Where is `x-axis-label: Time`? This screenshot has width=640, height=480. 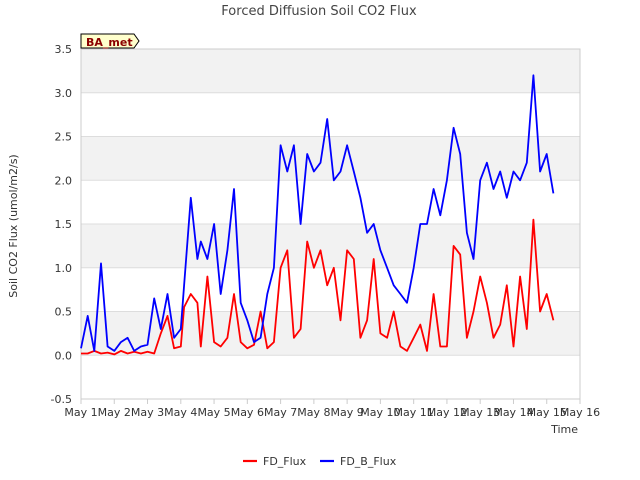
x-axis-label: Time is located at coordinates (564, 429).